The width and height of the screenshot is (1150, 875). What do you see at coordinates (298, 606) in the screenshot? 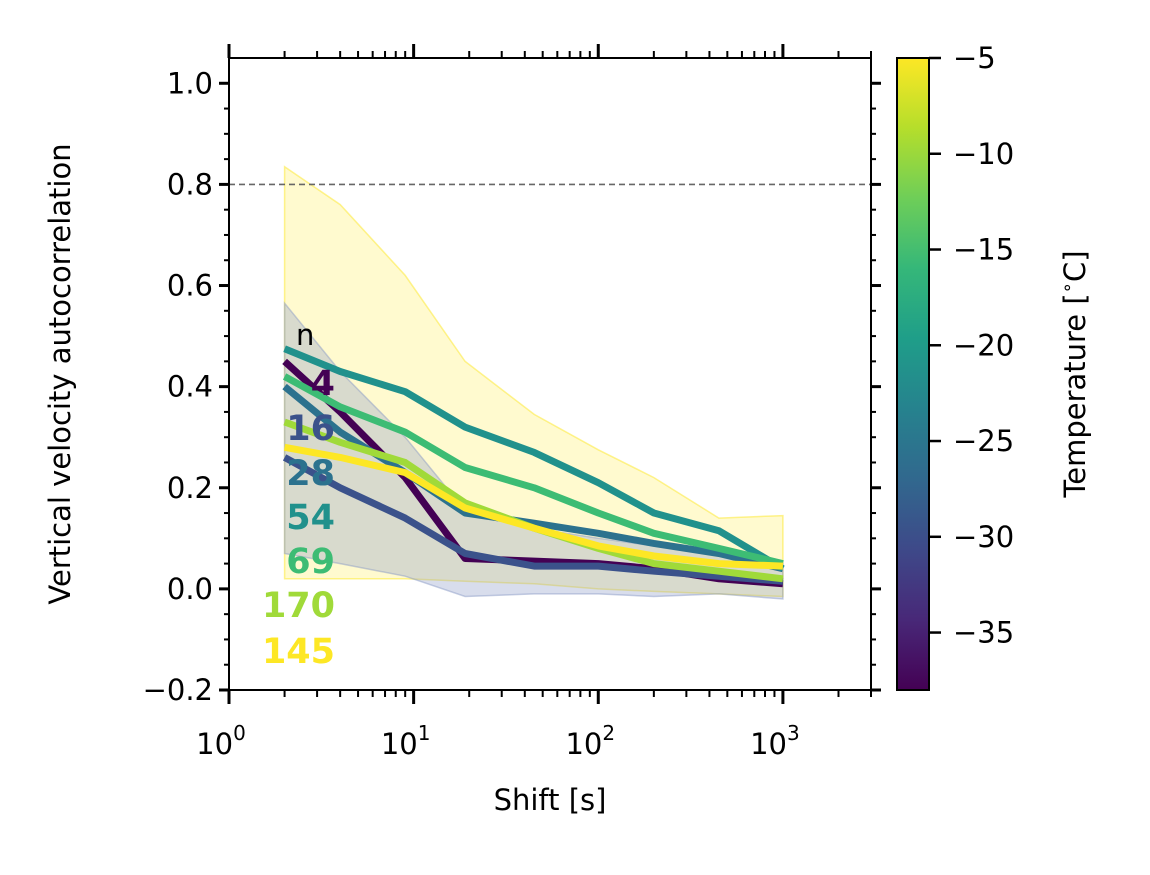
I see `count-label-n170: 170` at bounding box center [298, 606].